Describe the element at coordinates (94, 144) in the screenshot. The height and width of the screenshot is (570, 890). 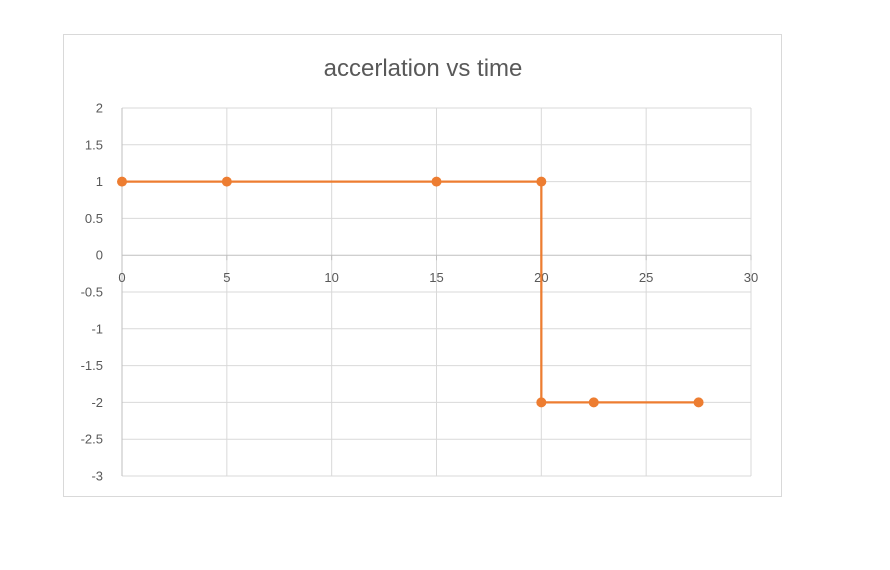
I see `y-tick-label: 1.5` at that location.